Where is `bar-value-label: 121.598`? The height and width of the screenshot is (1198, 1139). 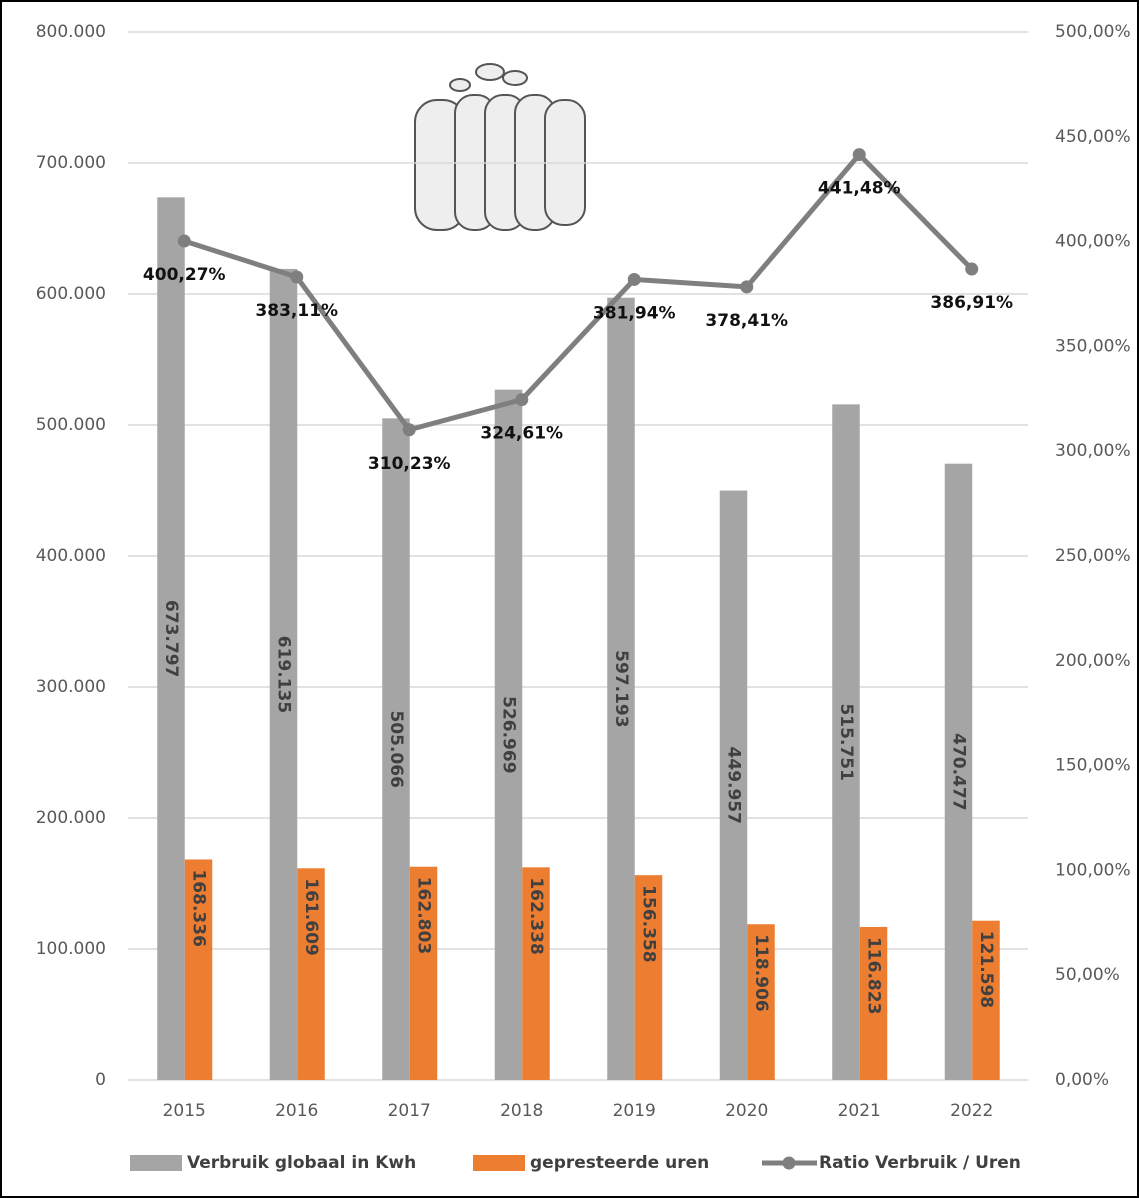 bar-value-label: 121.598 is located at coordinates (986, 969).